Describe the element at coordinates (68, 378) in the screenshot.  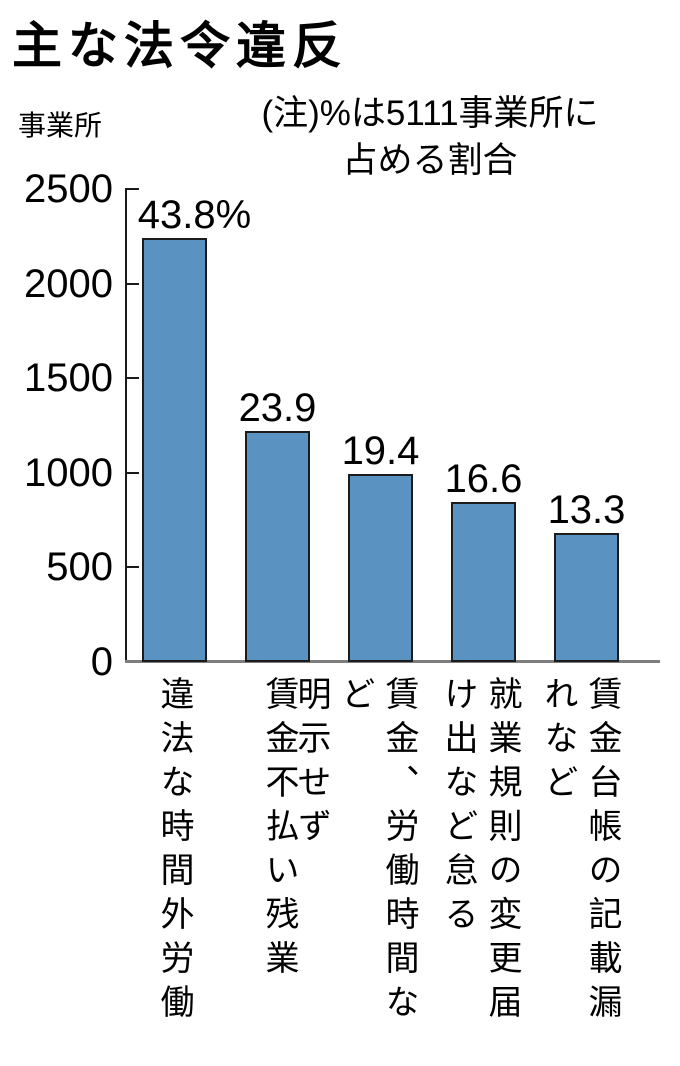
I see `y-tick-label: 1500` at that location.